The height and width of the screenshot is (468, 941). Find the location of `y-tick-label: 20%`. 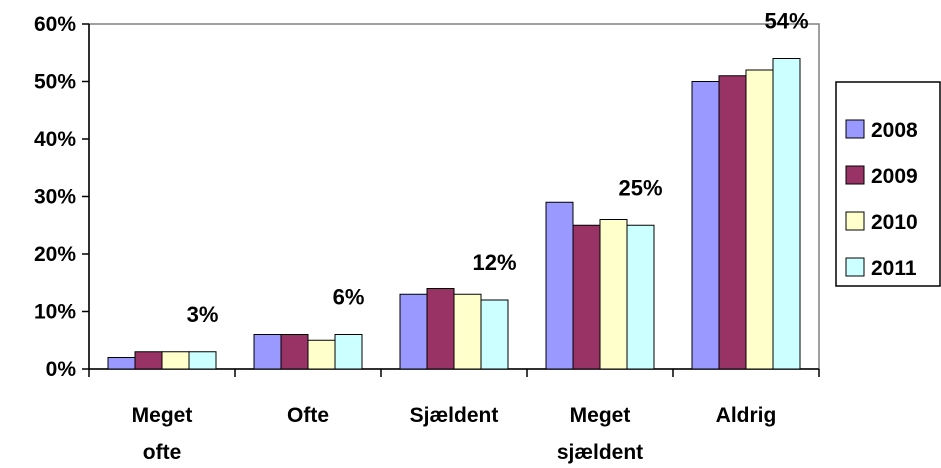

y-tick-label: 20% is located at coordinates (55, 254).